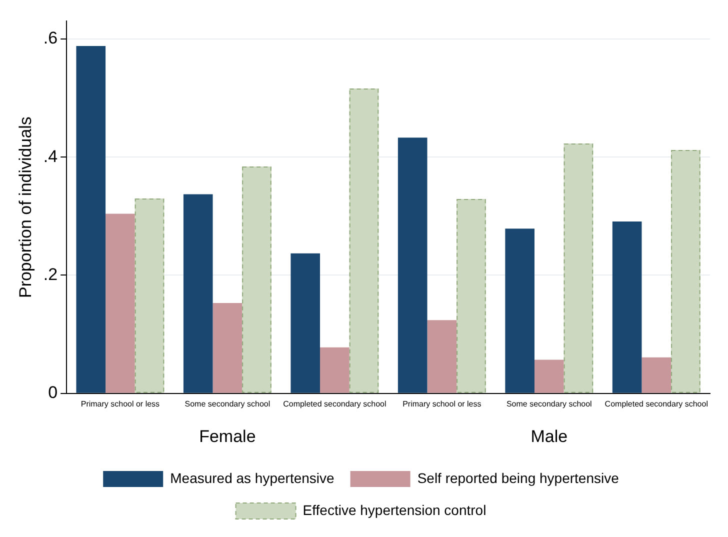 The image size is (728, 537). What do you see at coordinates (25, 207) in the screenshot?
I see `y-axis-title: Proportion of individuals` at bounding box center [25, 207].